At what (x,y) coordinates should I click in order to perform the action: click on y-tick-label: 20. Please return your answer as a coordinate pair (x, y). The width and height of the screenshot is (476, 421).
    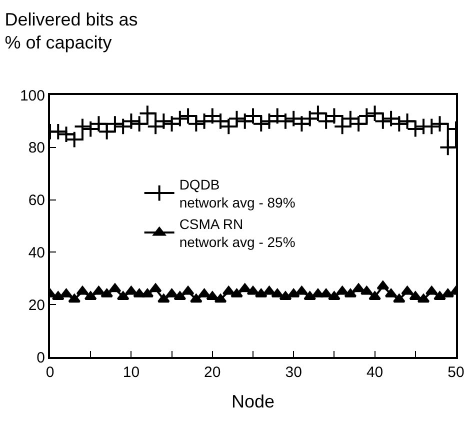
    Looking at the image, I should click on (36, 305).